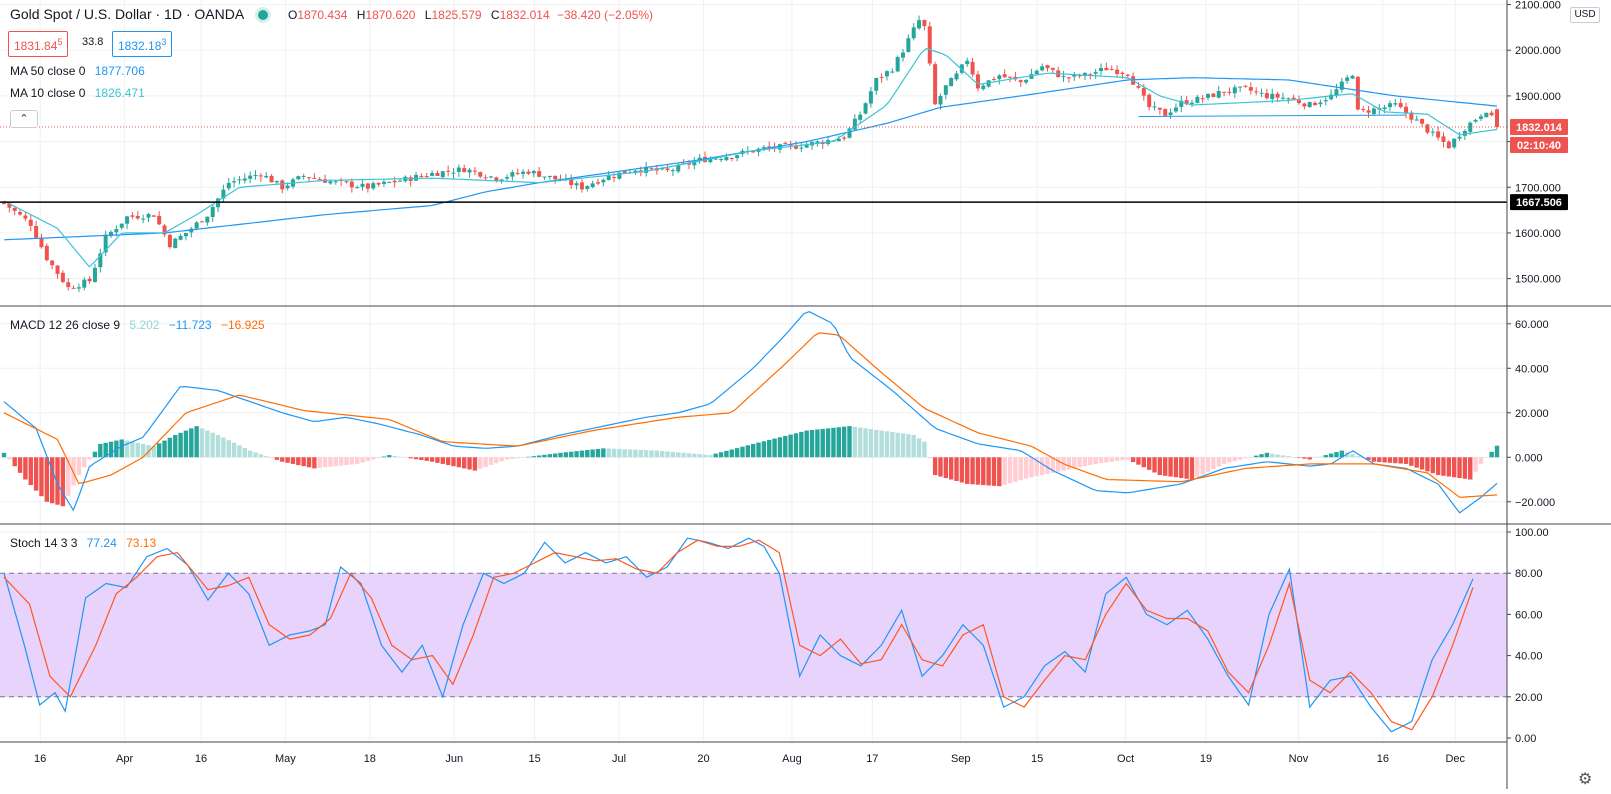  Describe the element at coordinates (1531, 414) in the screenshot. I see `macd-axis: 60.000 40.000 20.000 0.000 −20.000` at that location.